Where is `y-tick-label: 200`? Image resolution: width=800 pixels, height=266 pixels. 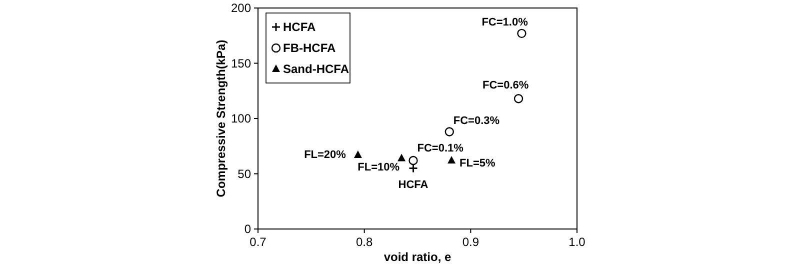 y-tick-label: 200 is located at coordinates (241, 8).